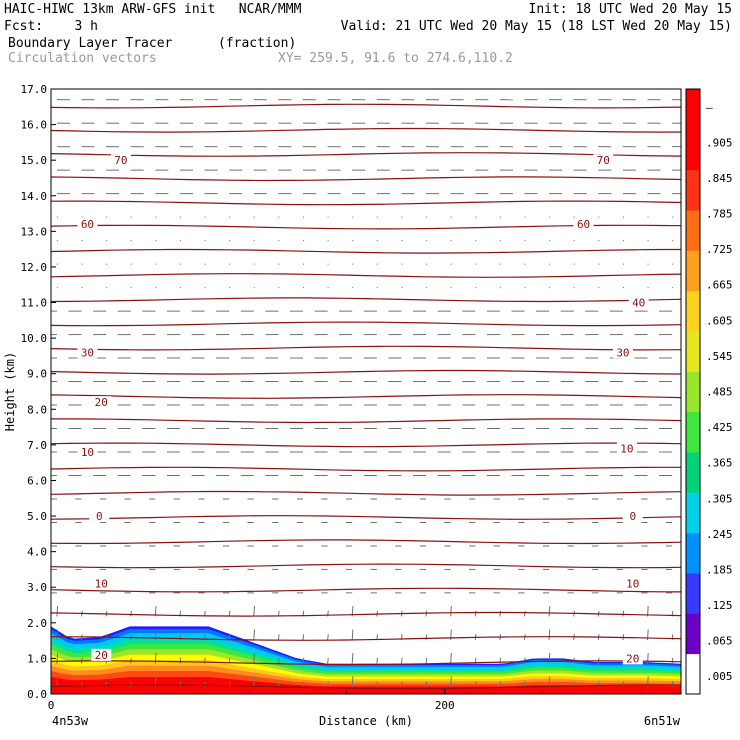  I want to click on colorbar-label: .485, so click(719, 392).